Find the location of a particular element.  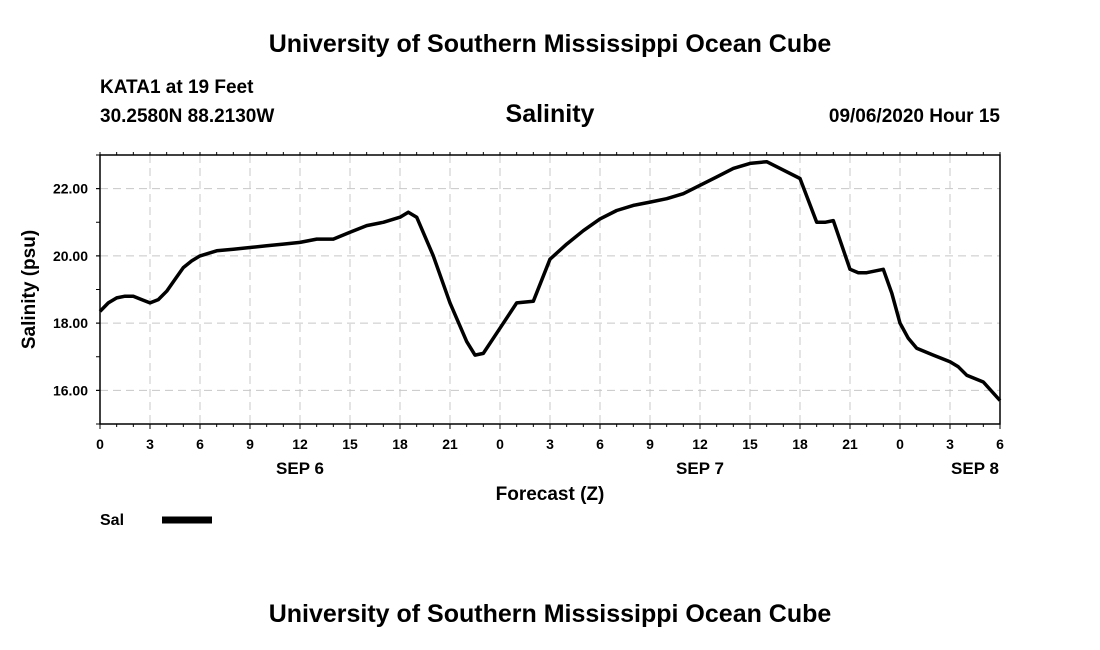

legend-label-sal: Sal is located at coordinates (112, 520).